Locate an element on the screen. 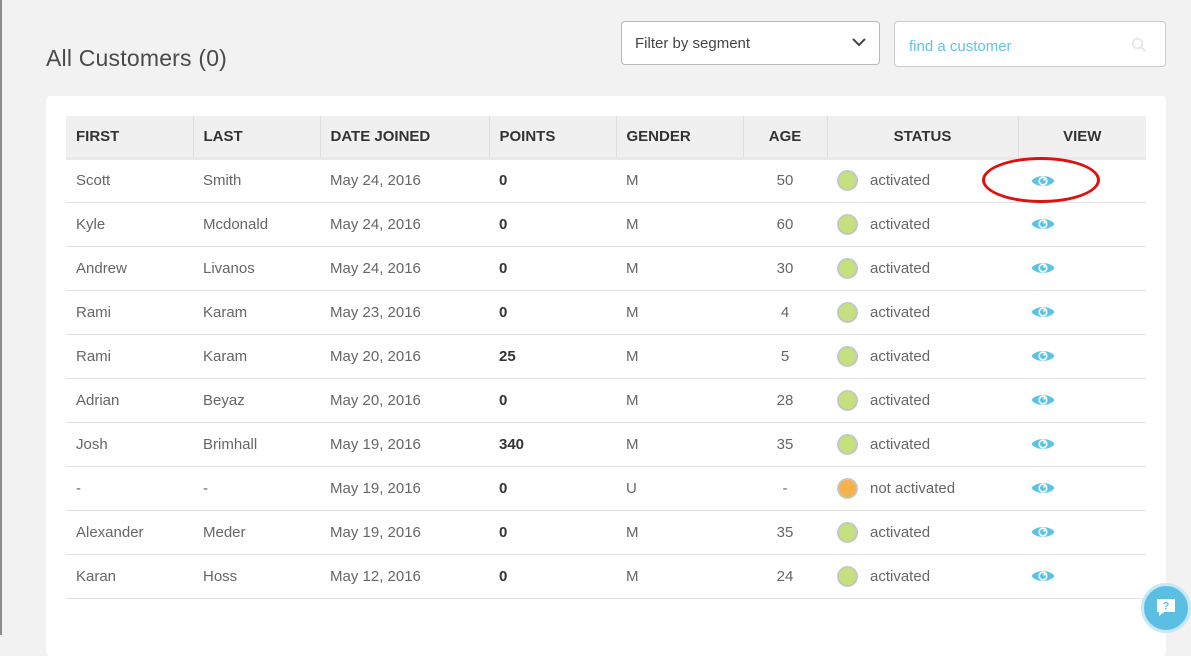 The height and width of the screenshot is (656, 1191). help-button: ? is located at coordinates (1166, 608).